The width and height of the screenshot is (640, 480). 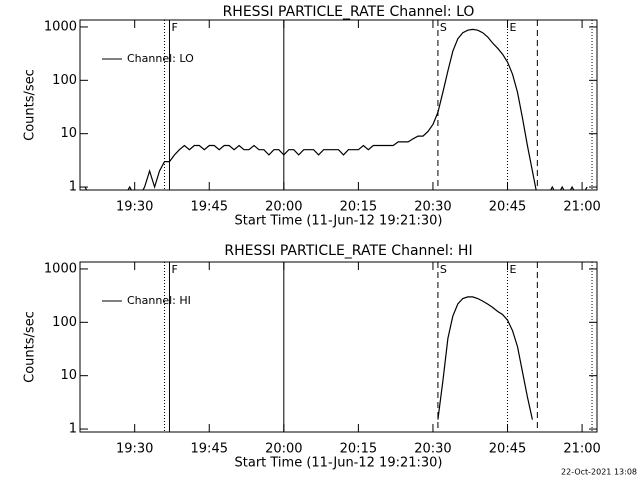 What do you see at coordinates (160, 58) in the screenshot?
I see `legend-label: Channel: LO` at bounding box center [160, 58].